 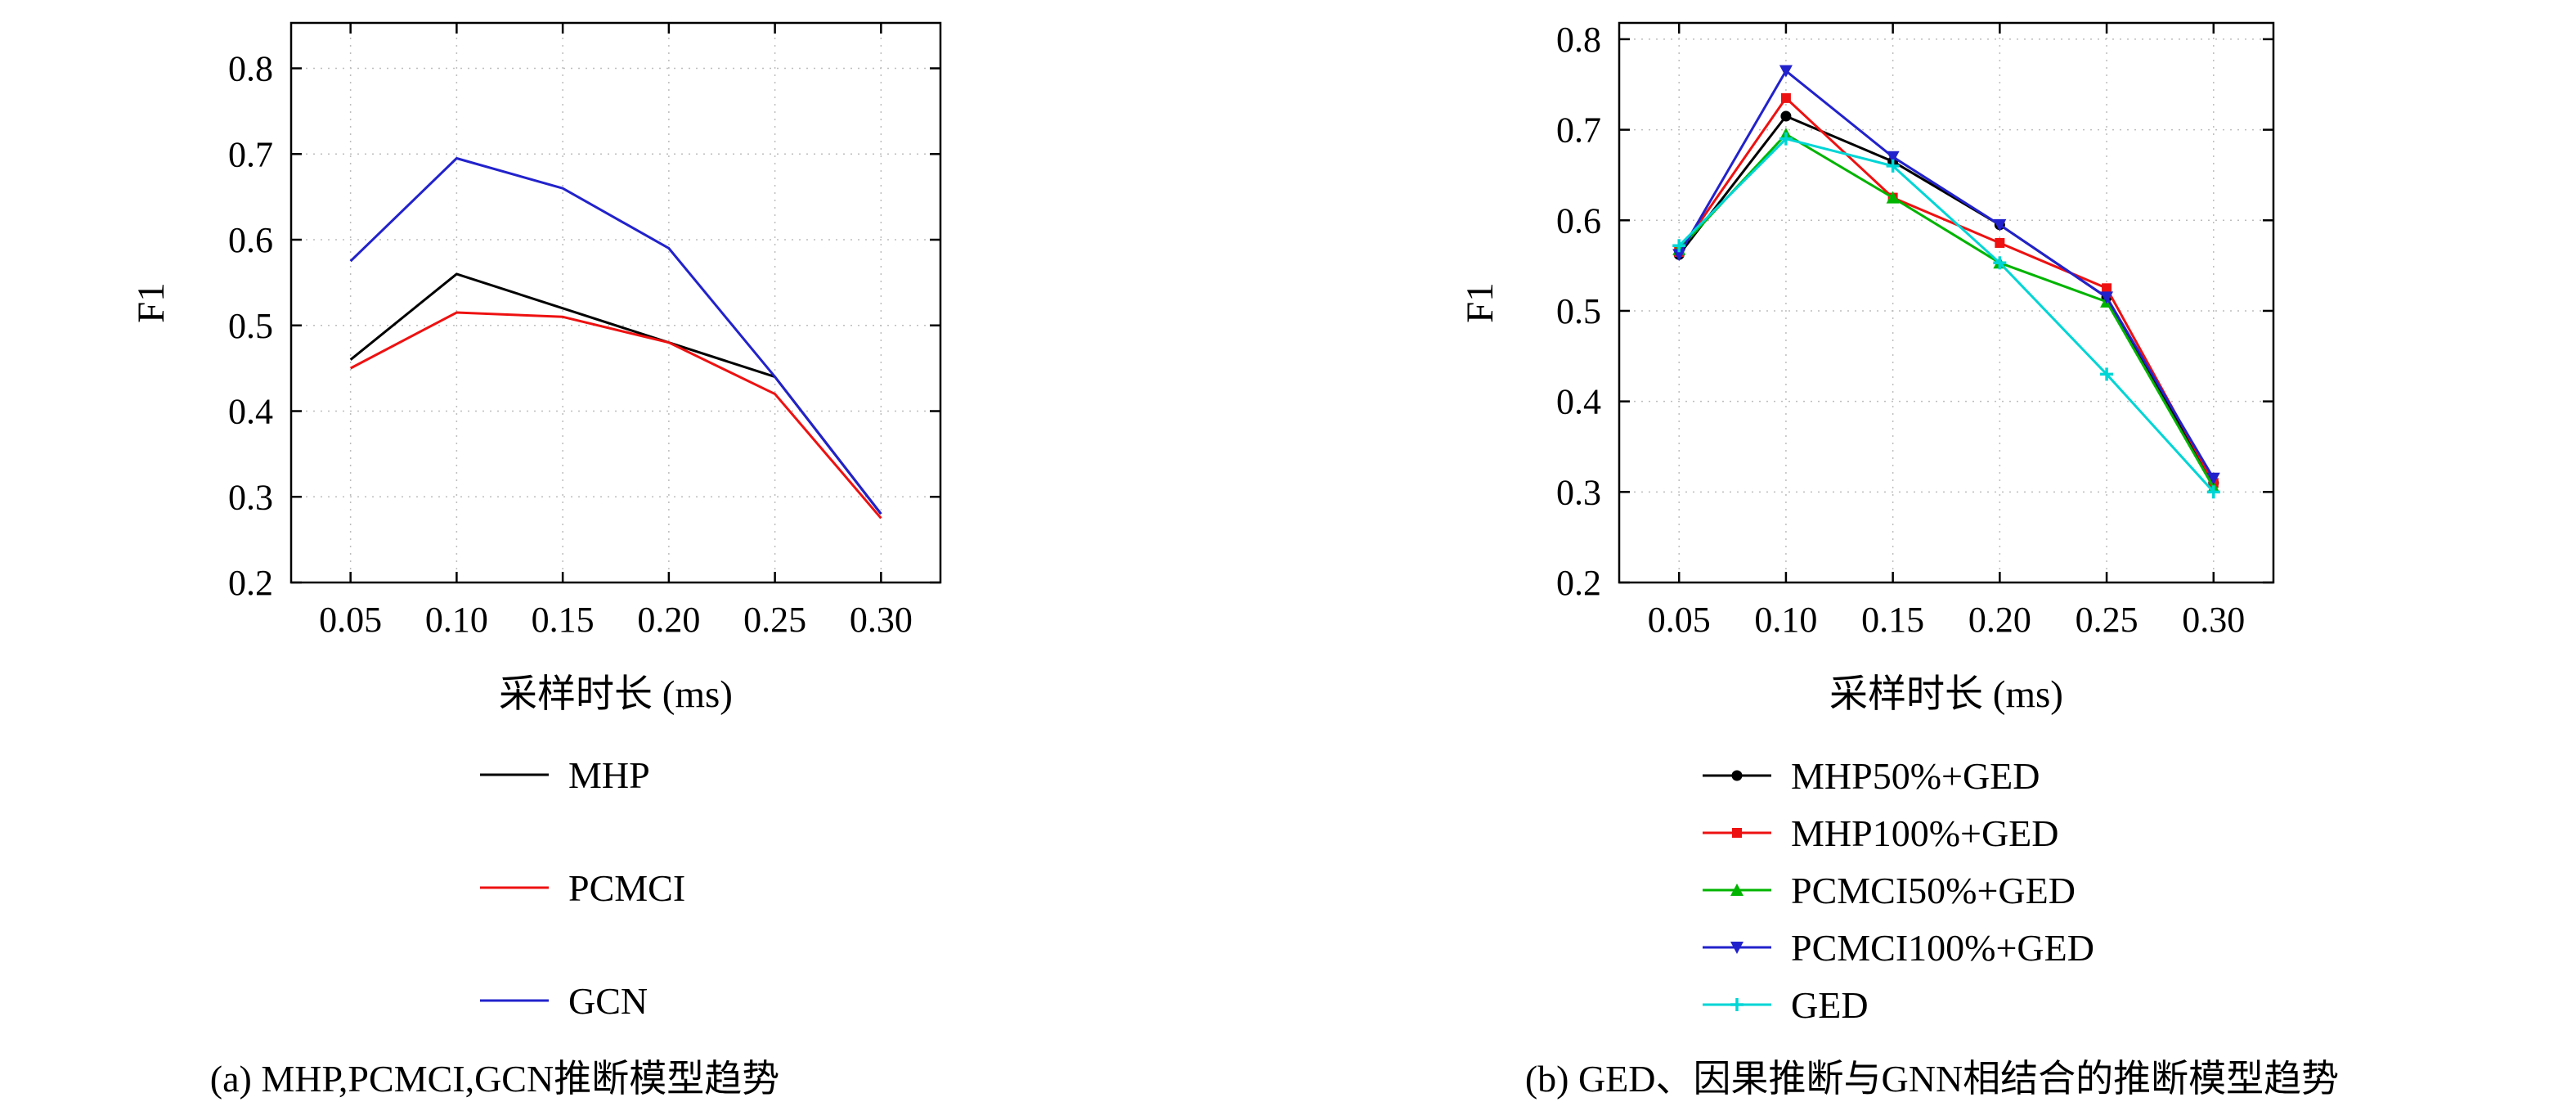 I want to click on legend-item: GCN, so click(x=581, y=1000).